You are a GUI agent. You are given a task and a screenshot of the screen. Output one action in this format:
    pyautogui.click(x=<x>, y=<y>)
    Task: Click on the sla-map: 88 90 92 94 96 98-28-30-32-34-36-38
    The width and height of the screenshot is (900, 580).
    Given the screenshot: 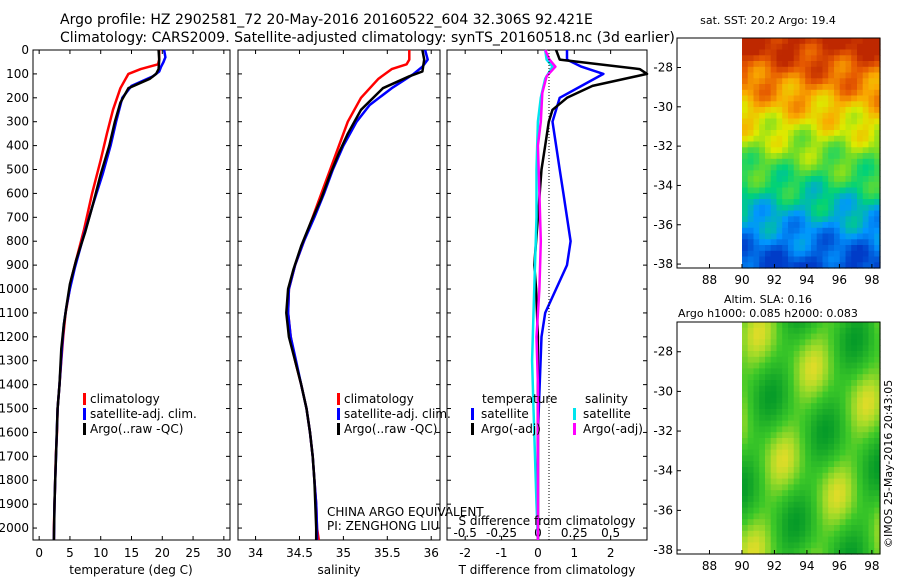 What is the action you would take?
    pyautogui.click(x=767, y=447)
    